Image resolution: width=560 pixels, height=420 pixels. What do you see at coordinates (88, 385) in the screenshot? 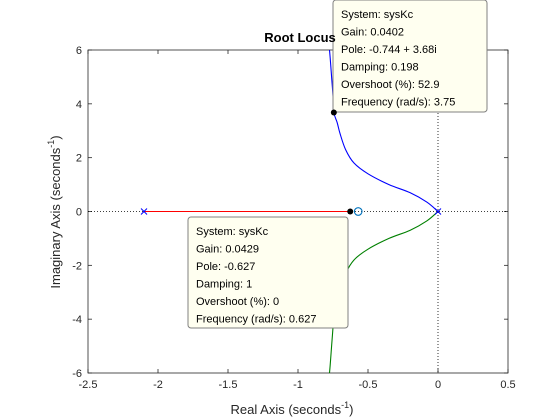
I see `x-tick-label: -2.5` at bounding box center [88, 385].